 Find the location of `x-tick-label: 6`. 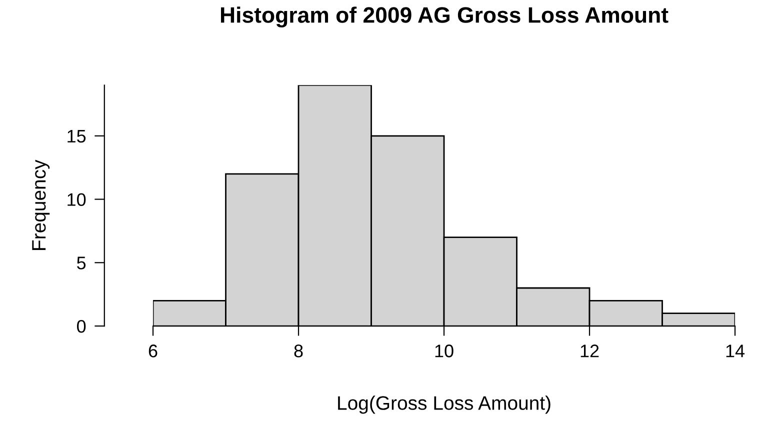

x-tick-label: 6 is located at coordinates (153, 351).